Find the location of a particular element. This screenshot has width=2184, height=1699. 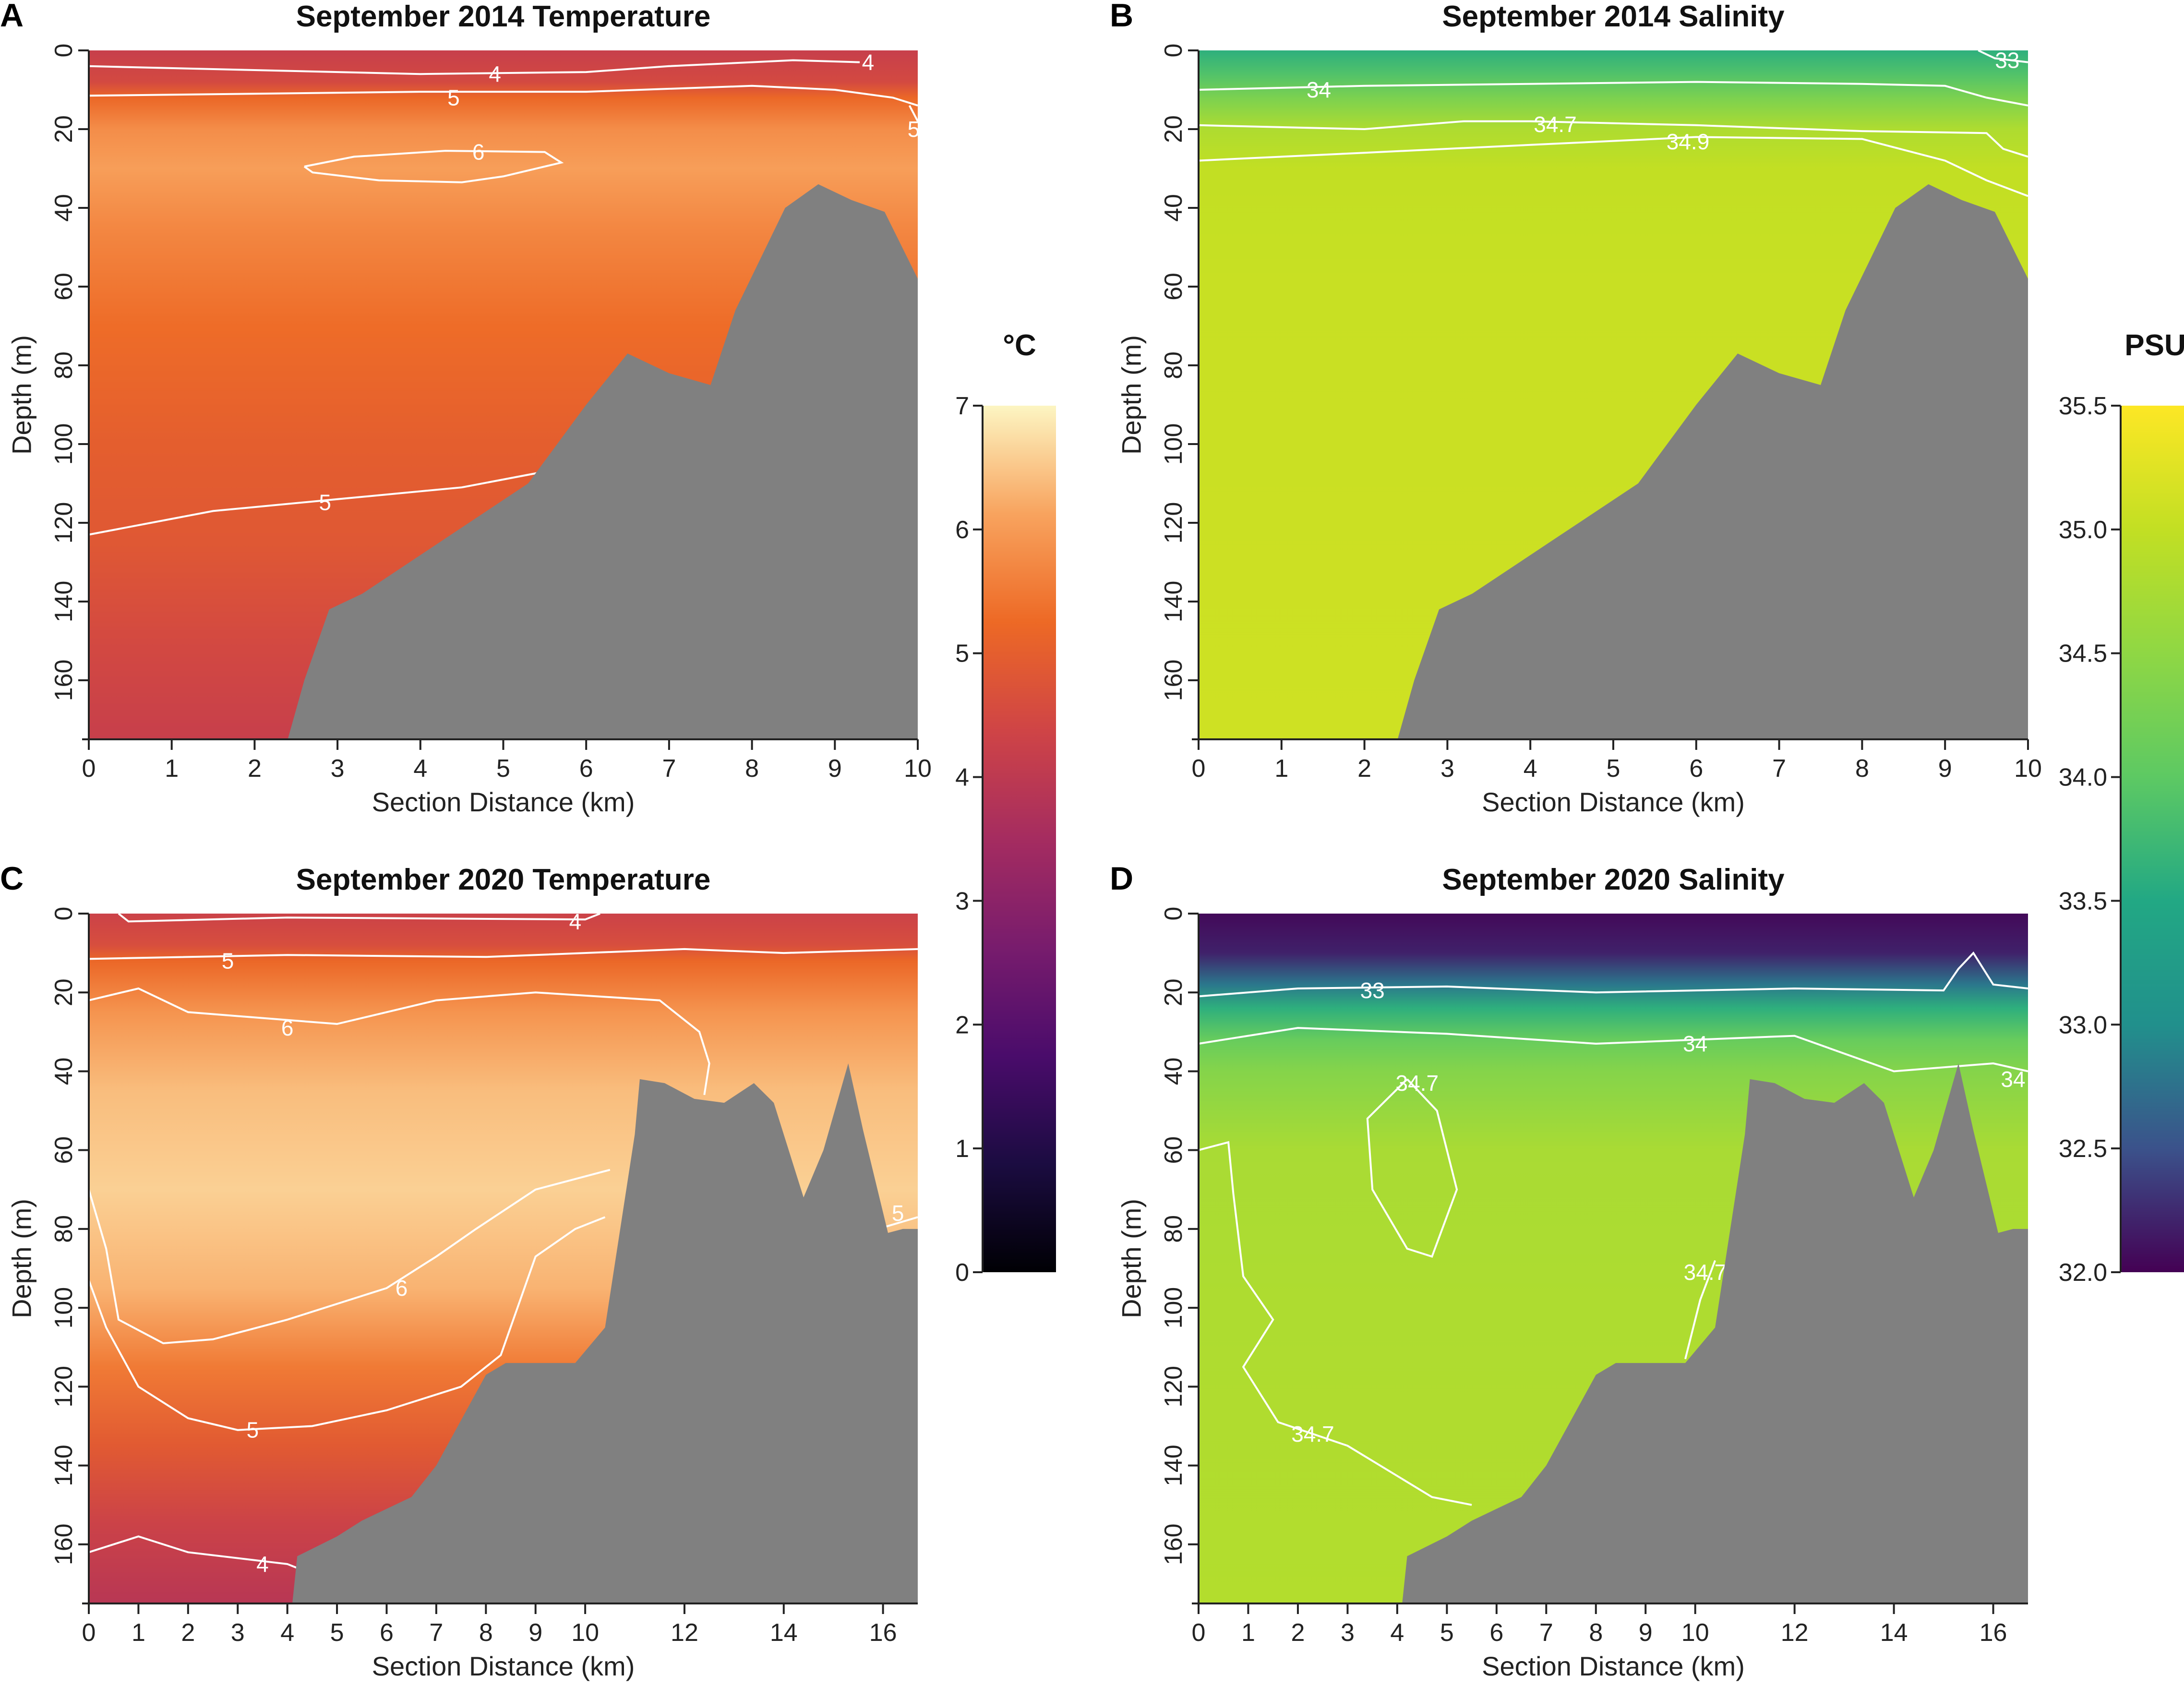

x-tick-label-A-5: 5 is located at coordinates (503, 769).